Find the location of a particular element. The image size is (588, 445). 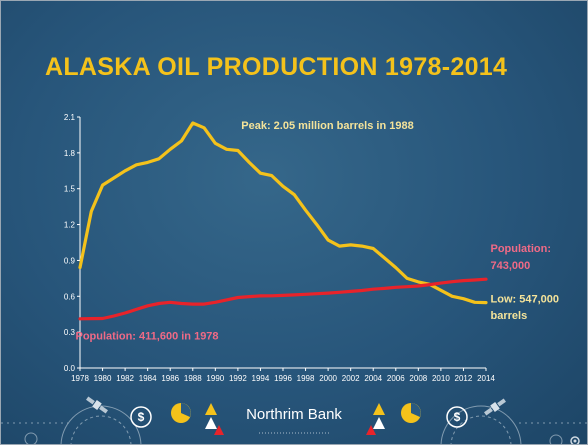

x-tick-label: 1984 is located at coordinates (148, 378).